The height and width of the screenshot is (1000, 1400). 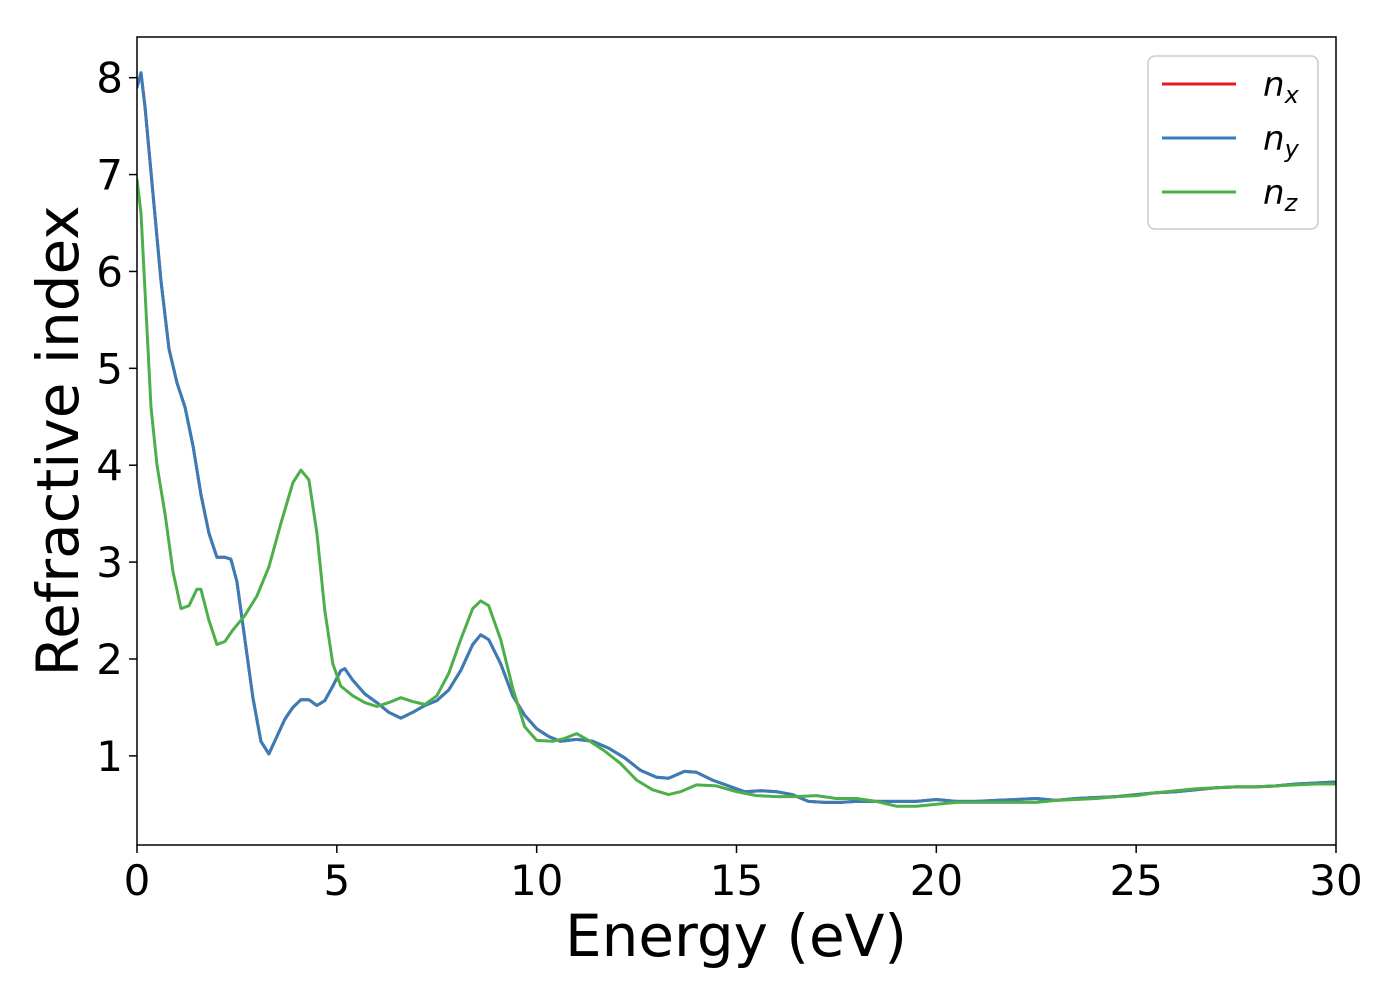 I want to click on y-tick-label: 4, so click(x=109, y=465).